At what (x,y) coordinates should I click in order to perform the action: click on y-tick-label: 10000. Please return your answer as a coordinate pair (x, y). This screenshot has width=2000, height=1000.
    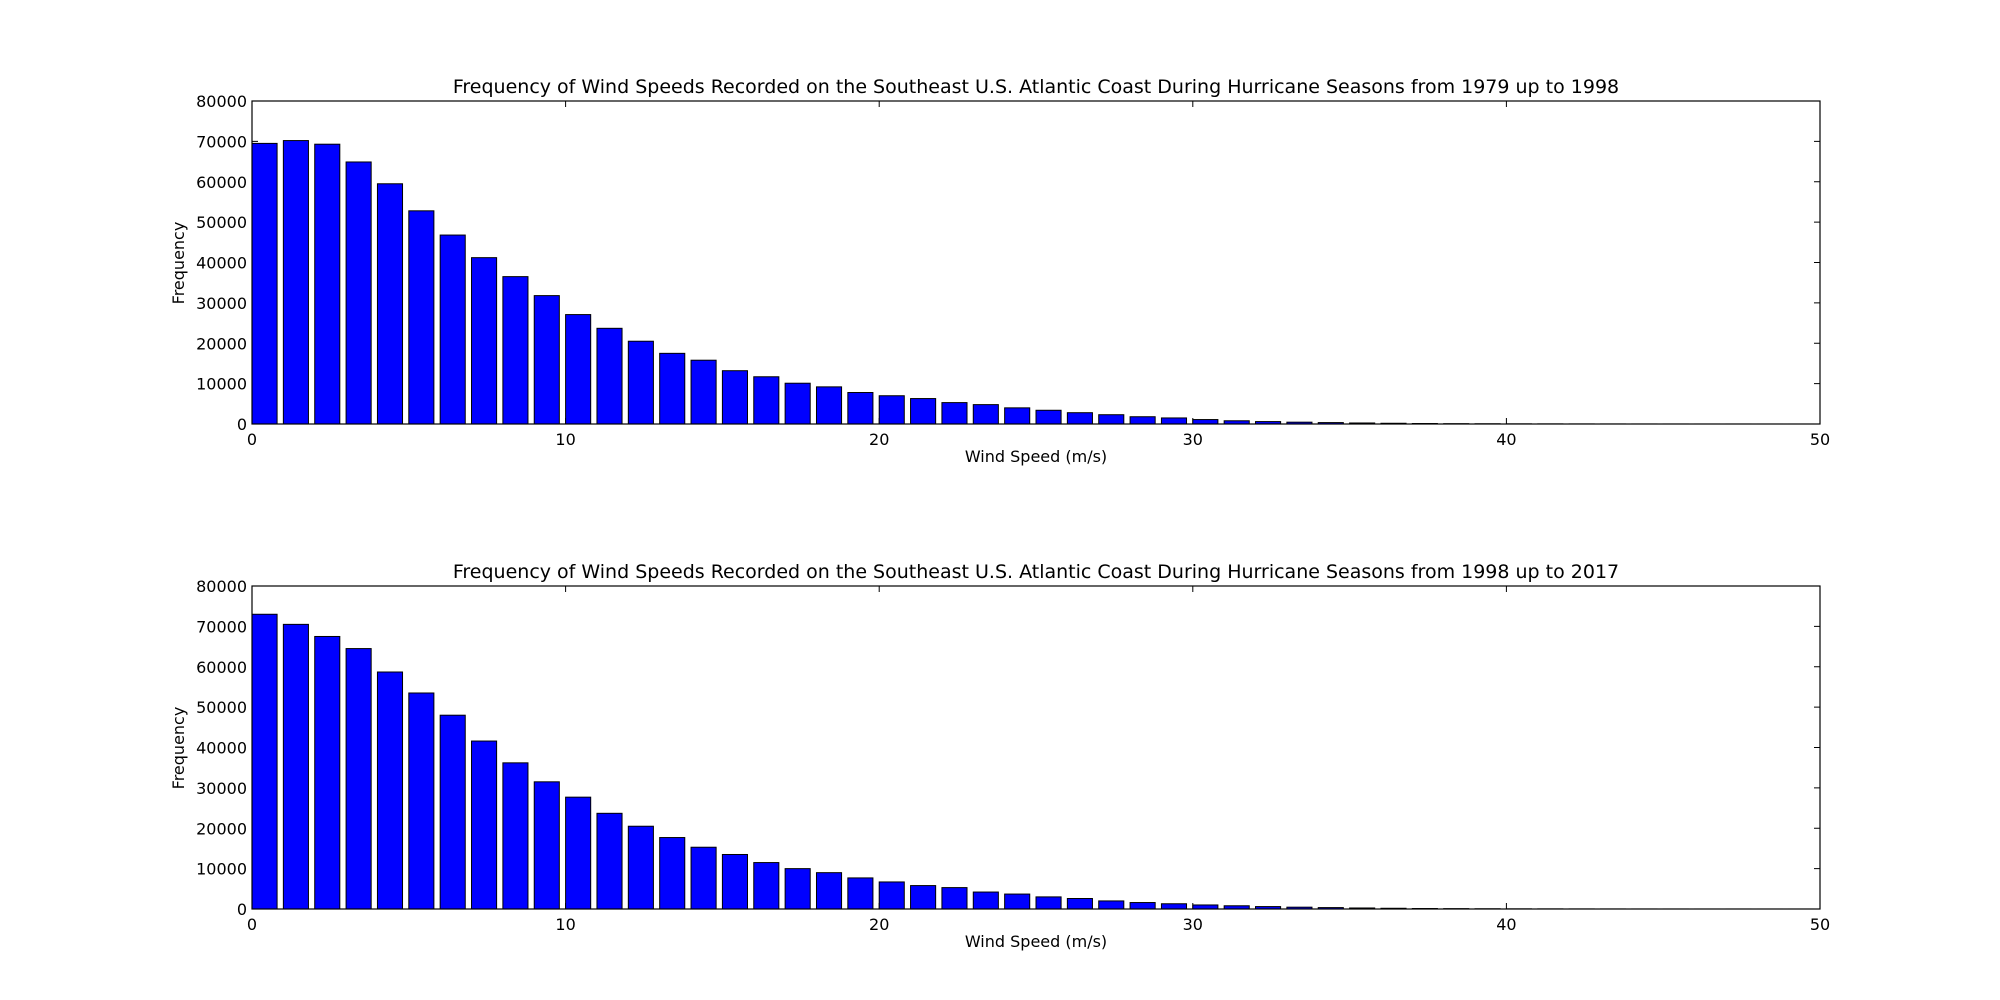
    Looking at the image, I should click on (221, 384).